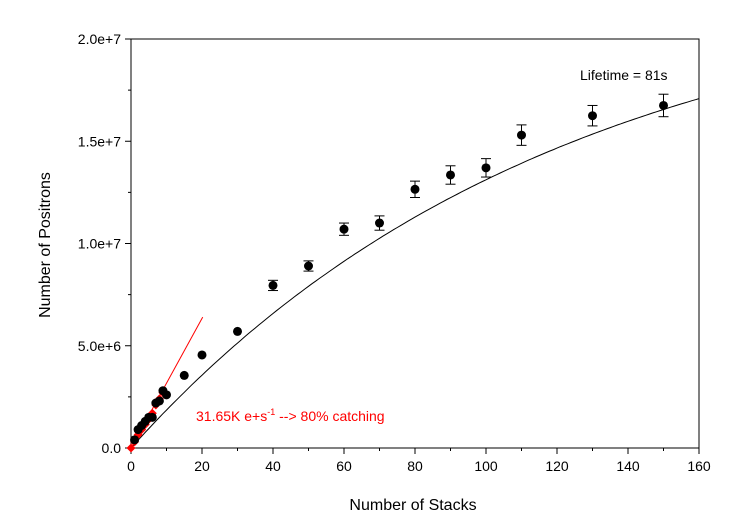 The height and width of the screenshot is (519, 733). What do you see at coordinates (628, 466) in the screenshot?
I see `x-tick-label: 140` at bounding box center [628, 466].